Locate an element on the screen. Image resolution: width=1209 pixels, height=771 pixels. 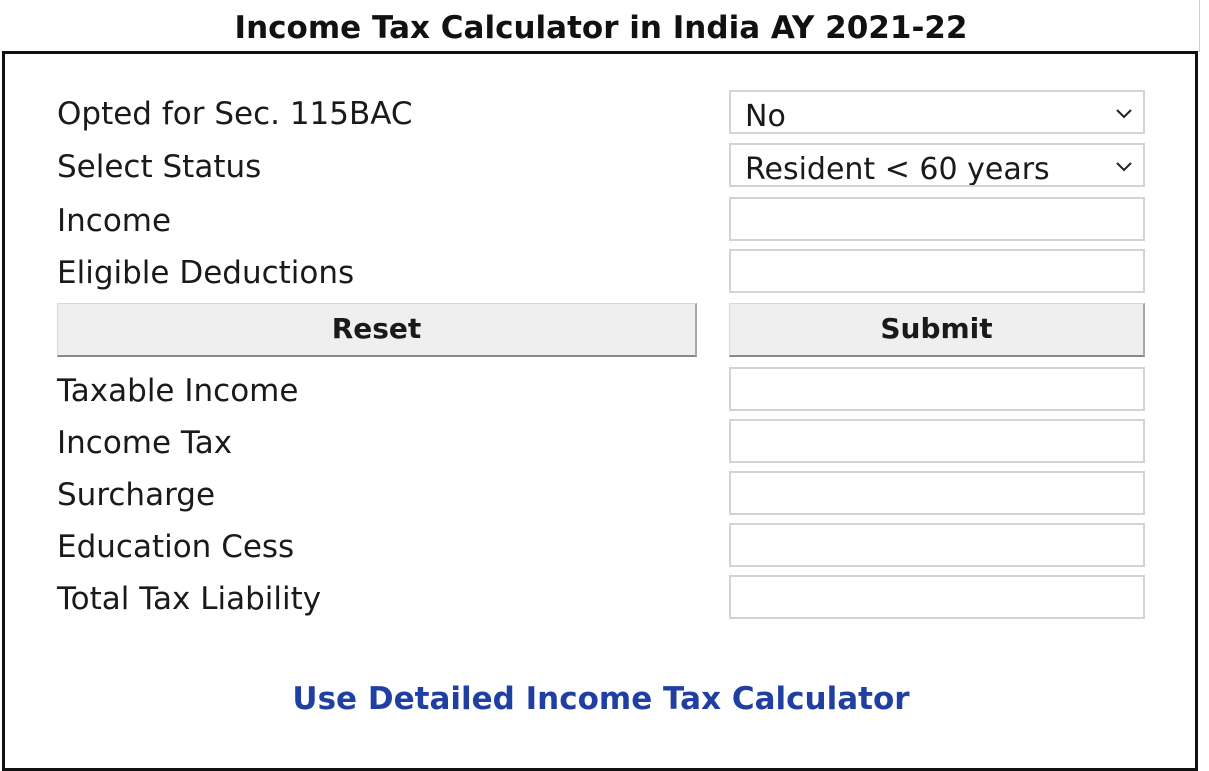
status-label: Select Status is located at coordinates (159, 167).